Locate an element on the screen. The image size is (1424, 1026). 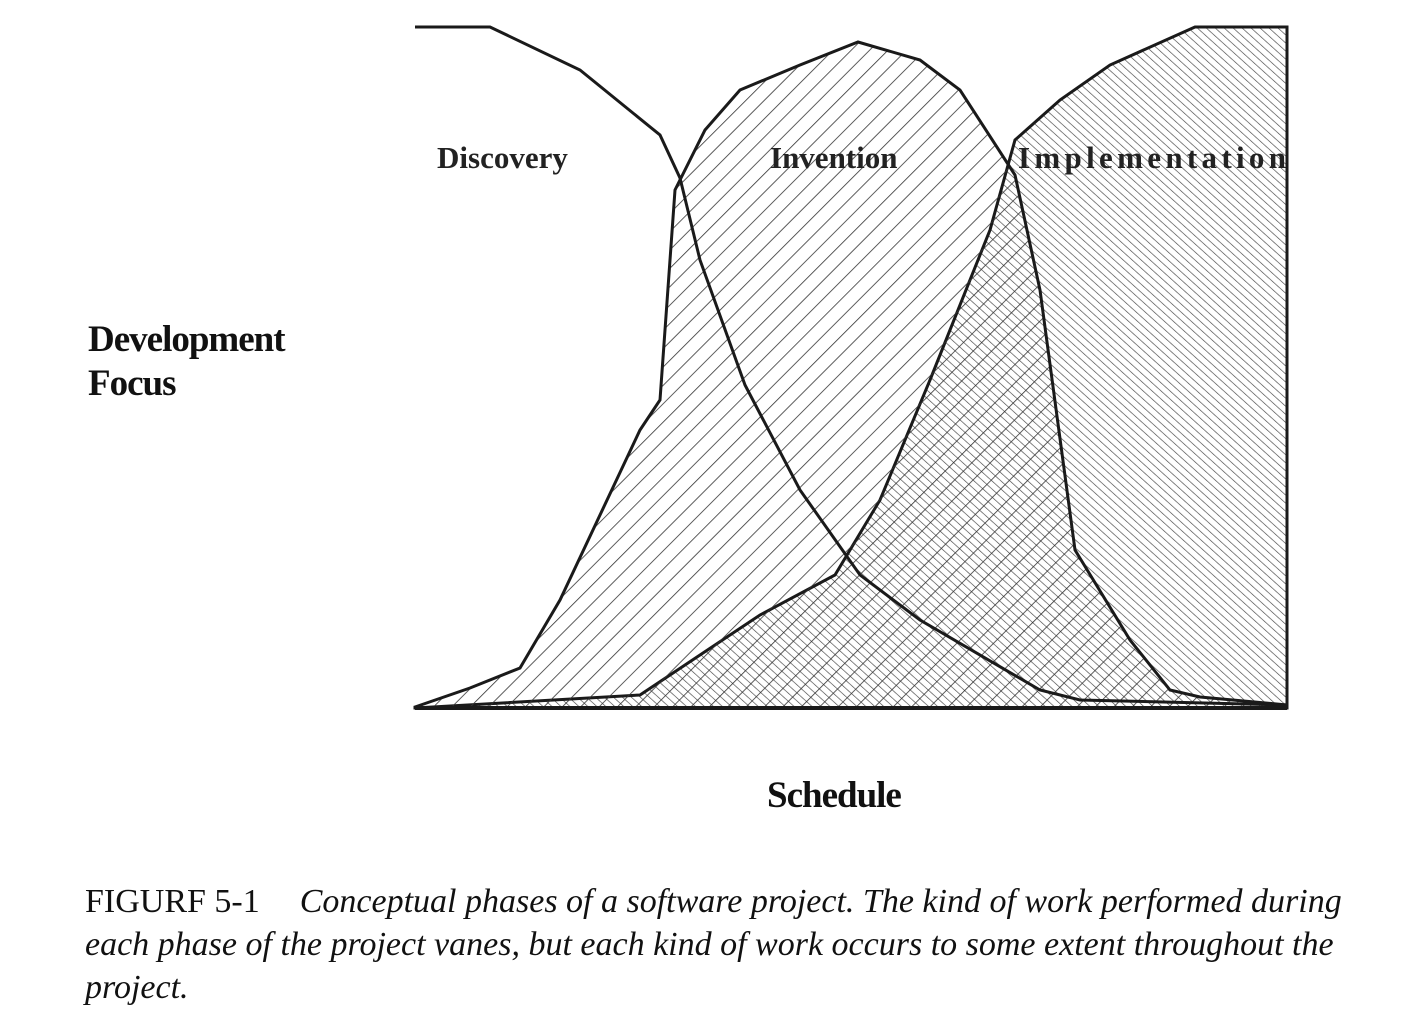
x-axis-label: Schedule is located at coordinates (834, 795).